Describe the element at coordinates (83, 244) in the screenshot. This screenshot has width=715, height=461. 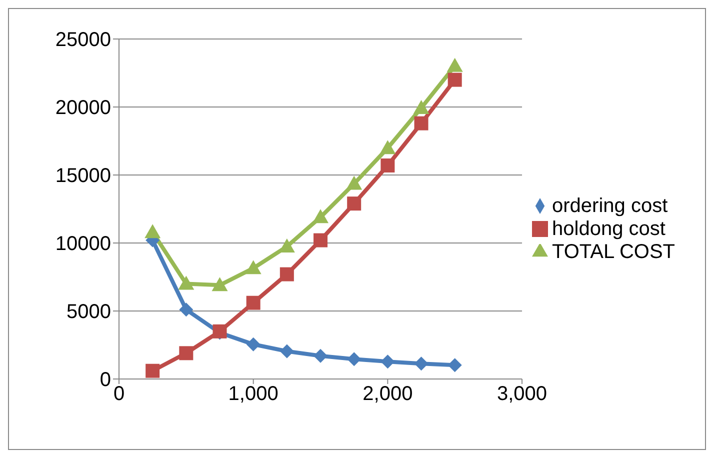
I see `y-tick-label: 10000` at that location.